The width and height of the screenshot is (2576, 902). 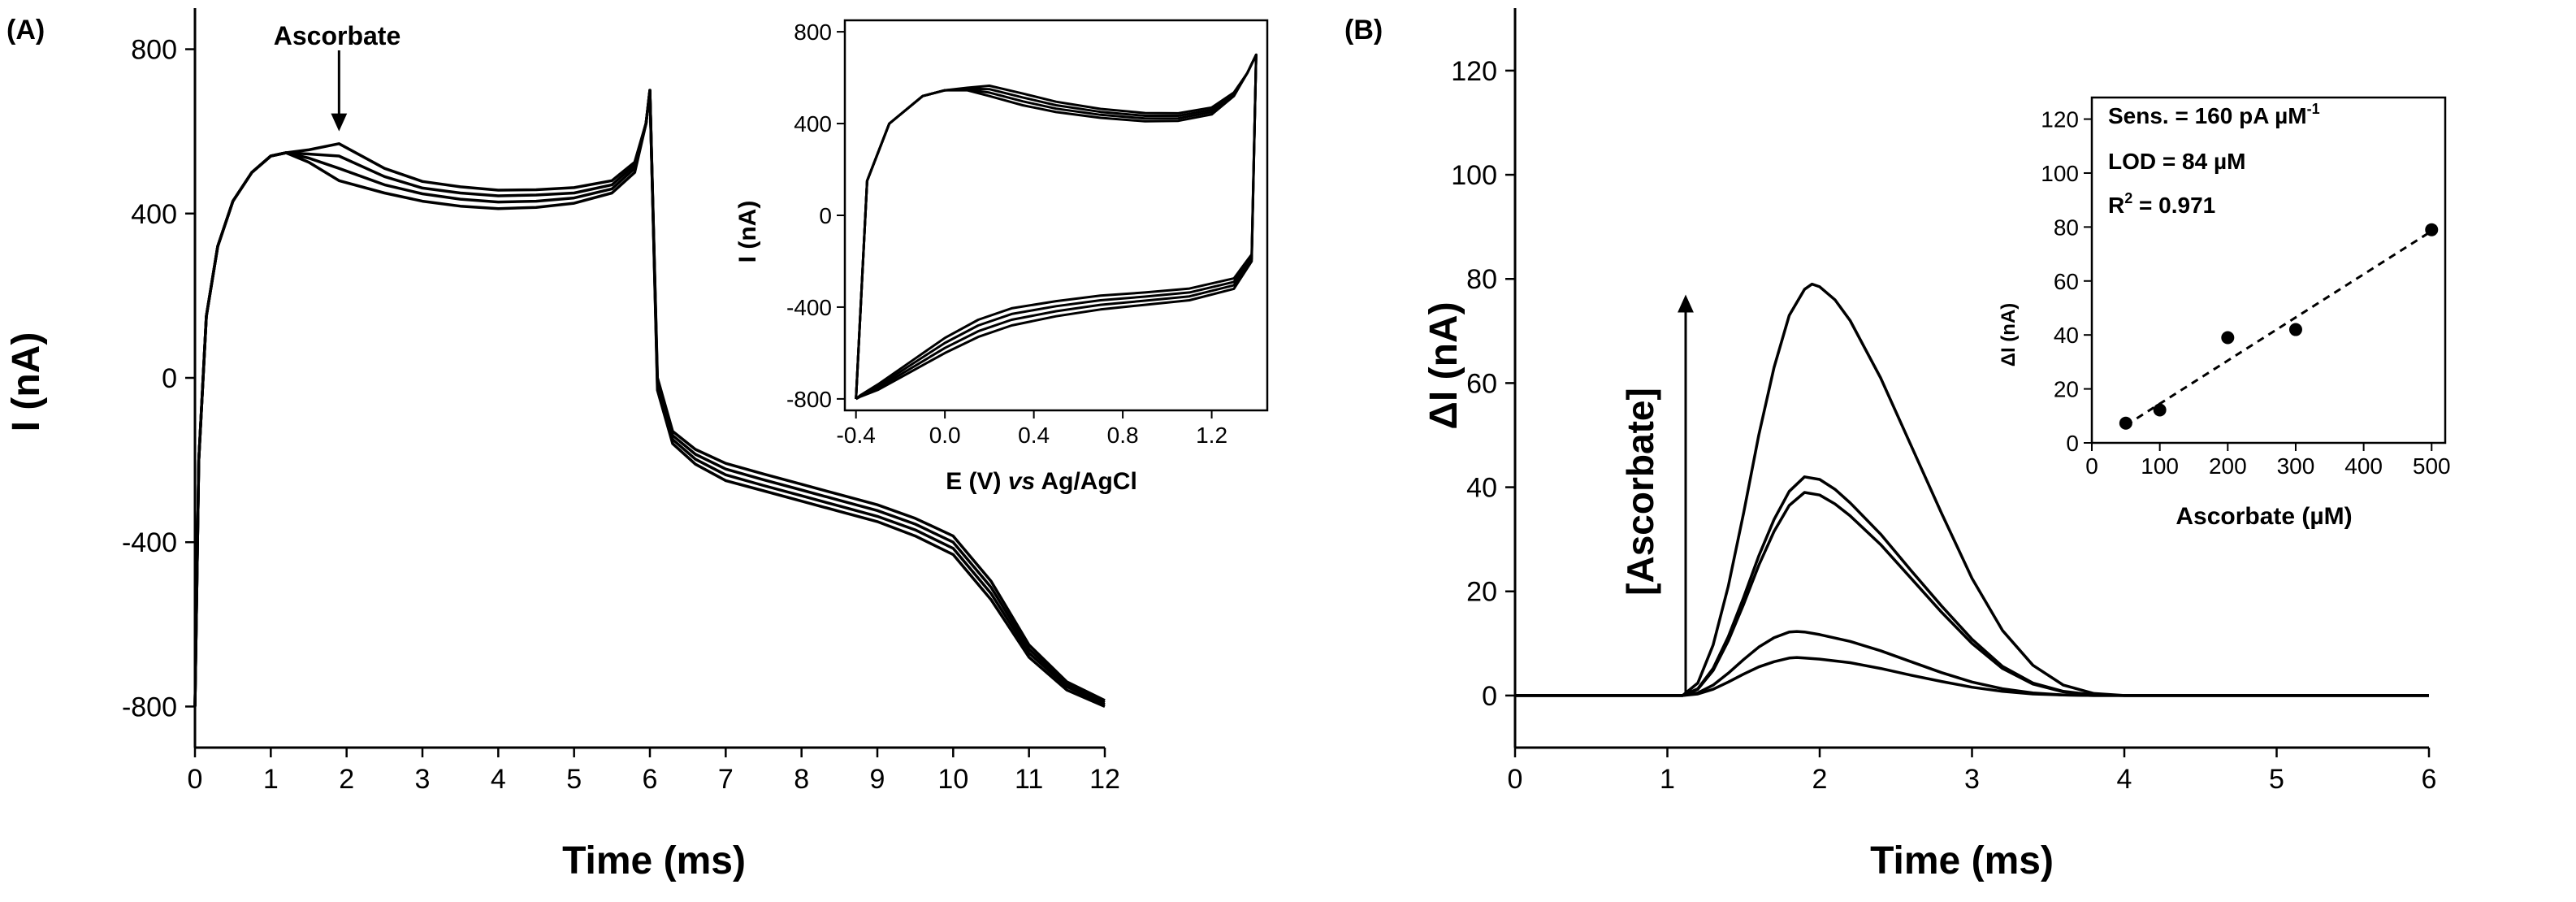 What do you see at coordinates (1481, 489) in the screenshot?
I see `panel-b-y-tick-label: 40` at bounding box center [1481, 489].